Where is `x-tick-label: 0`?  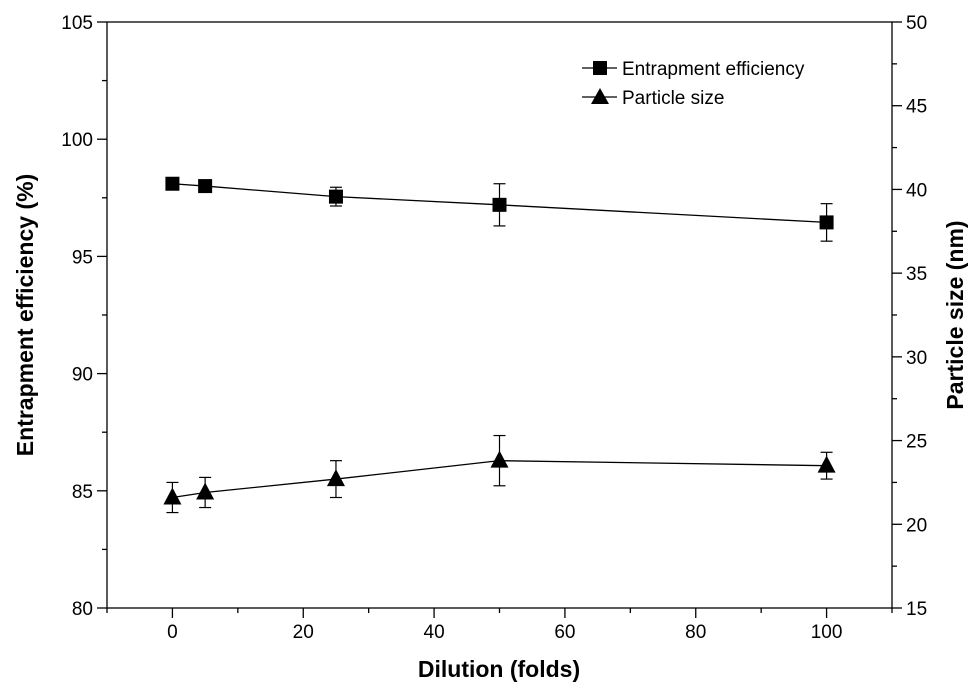 x-tick-label: 0 is located at coordinates (172, 632).